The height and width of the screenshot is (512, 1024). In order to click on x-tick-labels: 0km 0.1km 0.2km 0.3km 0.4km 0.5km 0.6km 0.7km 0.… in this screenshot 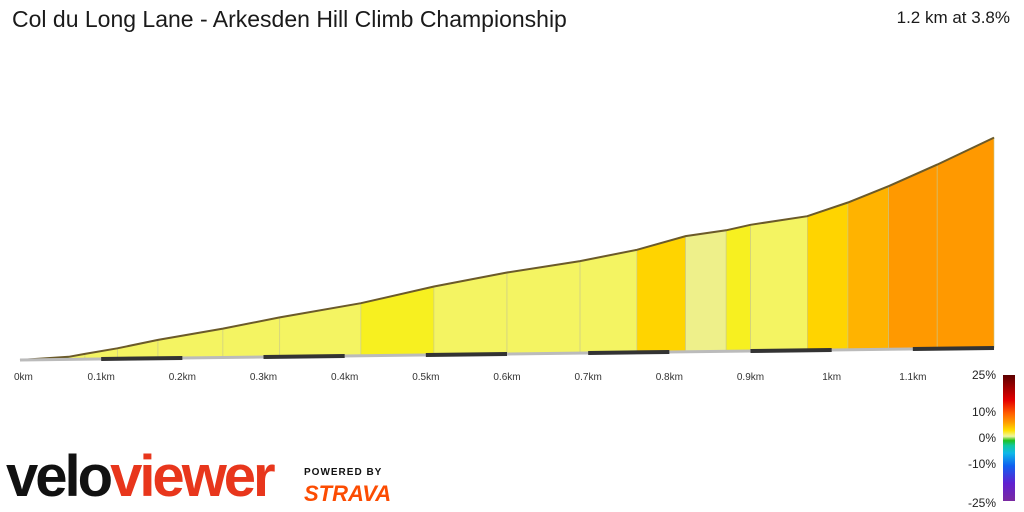, I will do `click(470, 377)`.